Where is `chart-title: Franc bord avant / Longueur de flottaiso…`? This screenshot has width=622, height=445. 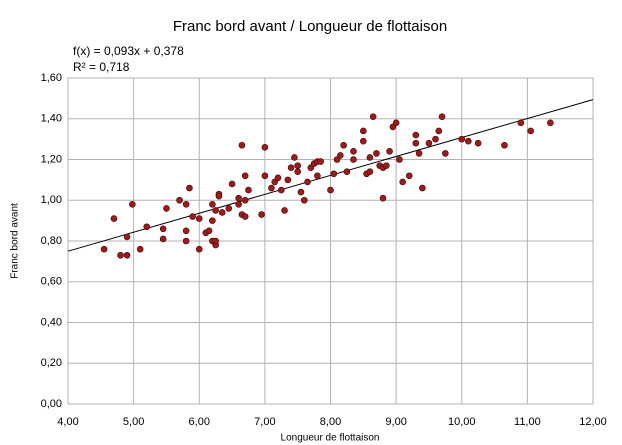 chart-title: Franc bord avant / Longueur de flottaiso… is located at coordinates (310, 26).